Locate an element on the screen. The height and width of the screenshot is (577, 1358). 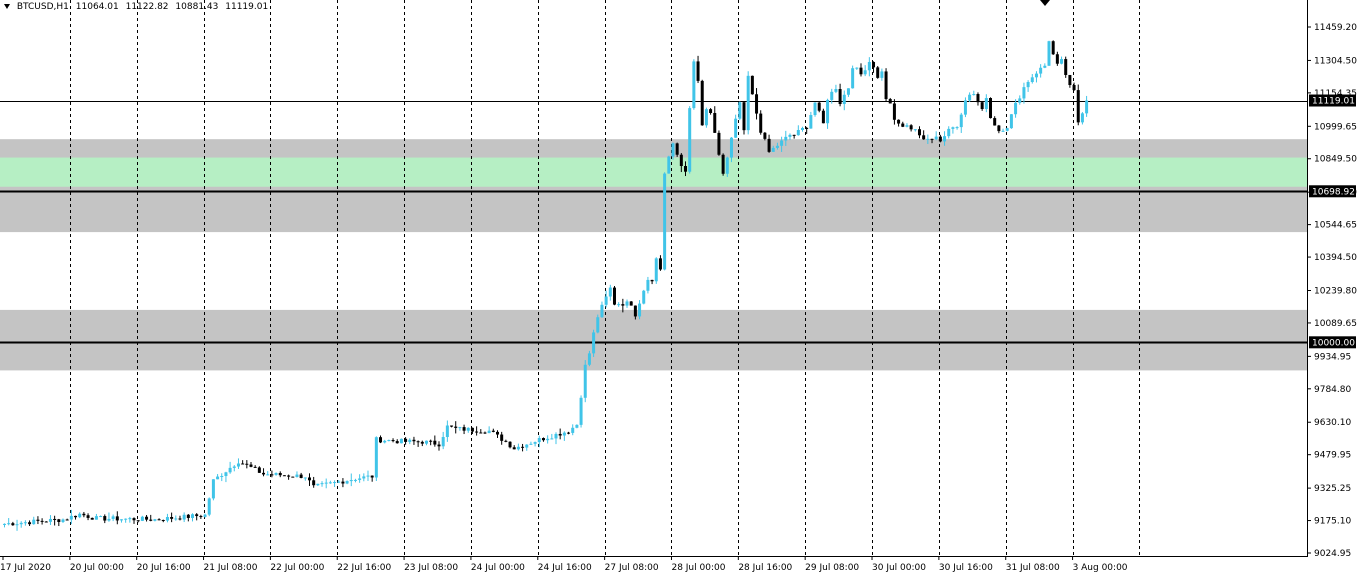
dropdown-triangle-icon is located at coordinates (7, 6).